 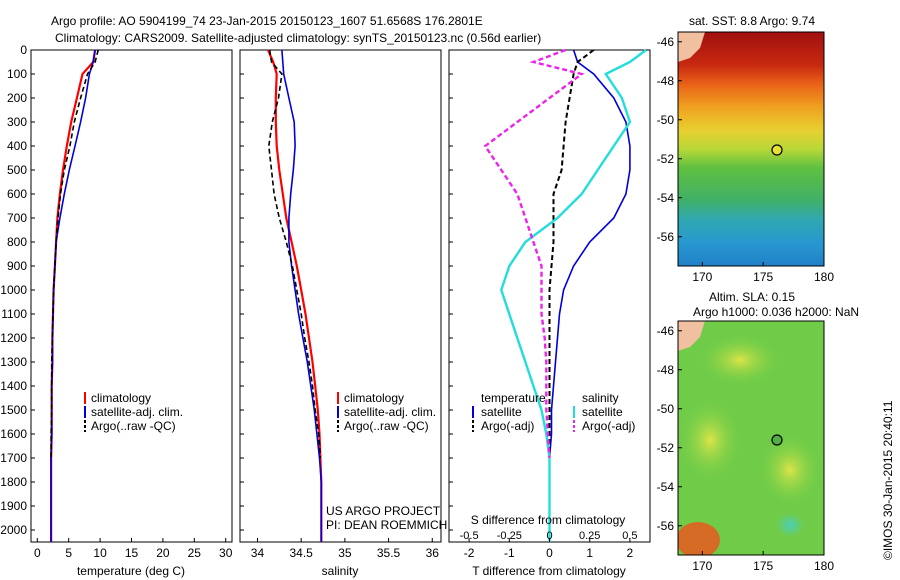 I want to click on temperature-x-tick-label: 5, so click(x=68, y=553).